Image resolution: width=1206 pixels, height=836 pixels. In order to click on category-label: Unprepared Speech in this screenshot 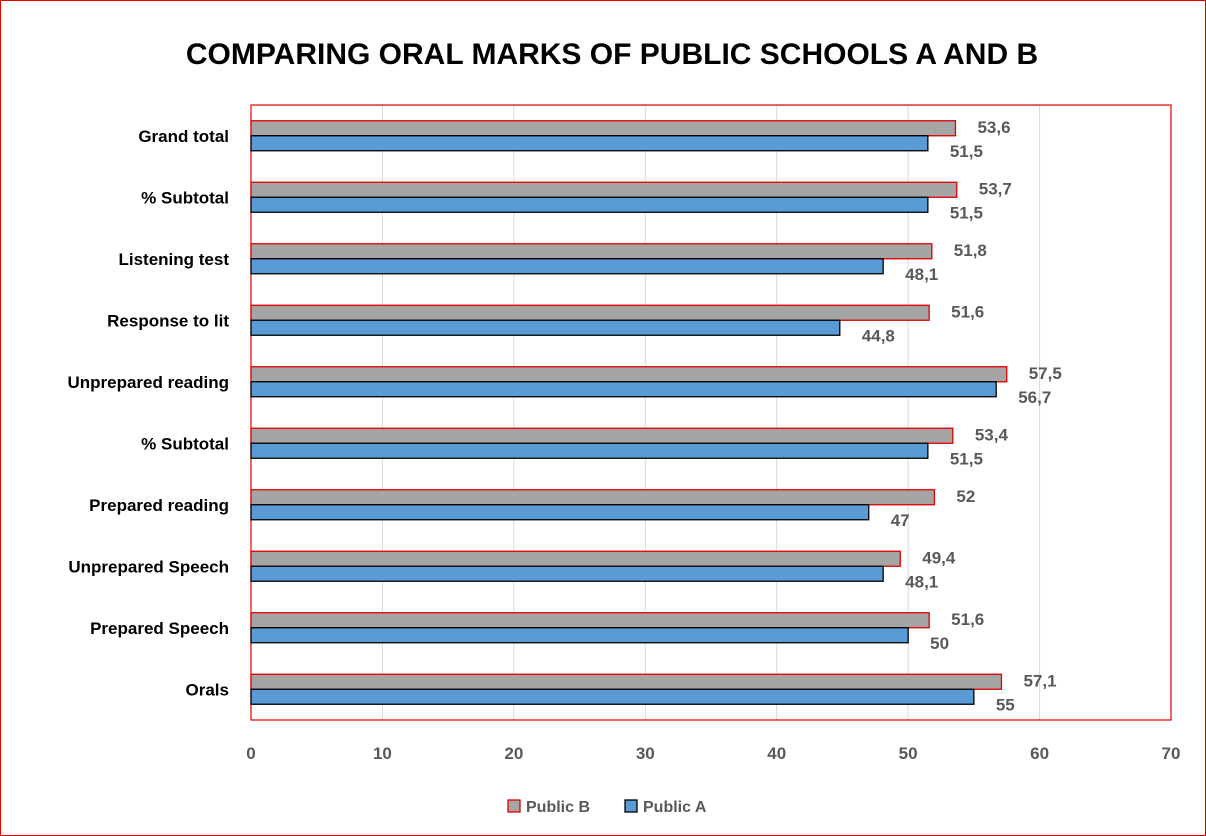, I will do `click(148, 566)`.